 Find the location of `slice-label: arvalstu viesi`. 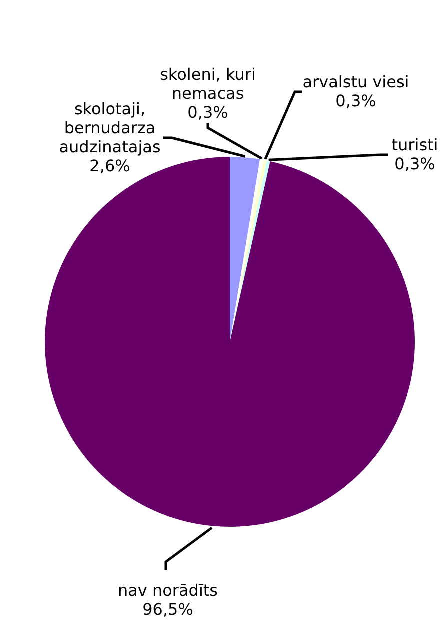

slice-label: arvalstu viesi is located at coordinates (356, 82).